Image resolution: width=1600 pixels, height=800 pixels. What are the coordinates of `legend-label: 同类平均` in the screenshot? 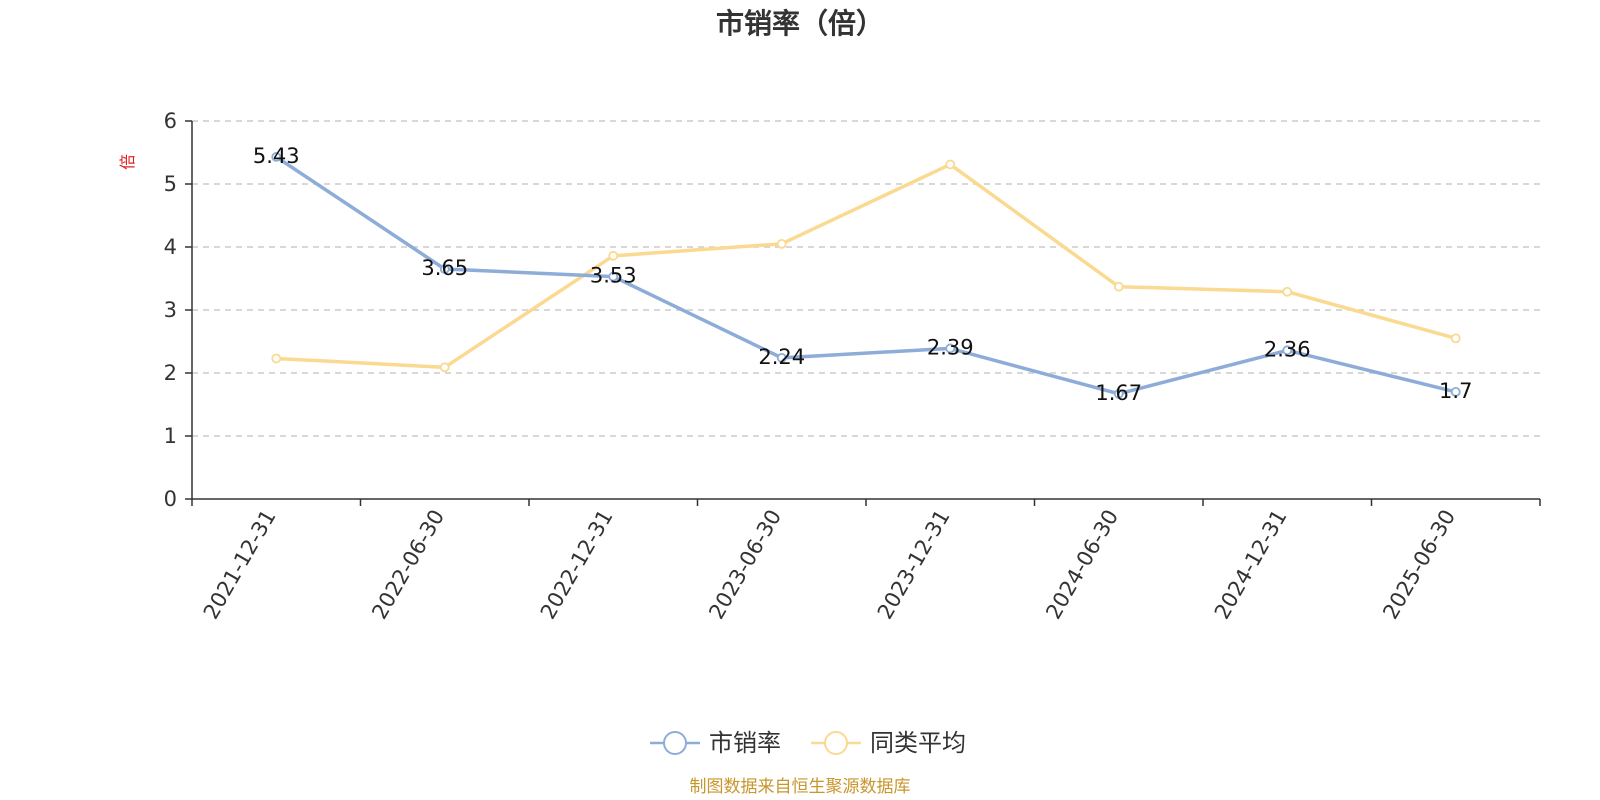 It's located at (918, 743).